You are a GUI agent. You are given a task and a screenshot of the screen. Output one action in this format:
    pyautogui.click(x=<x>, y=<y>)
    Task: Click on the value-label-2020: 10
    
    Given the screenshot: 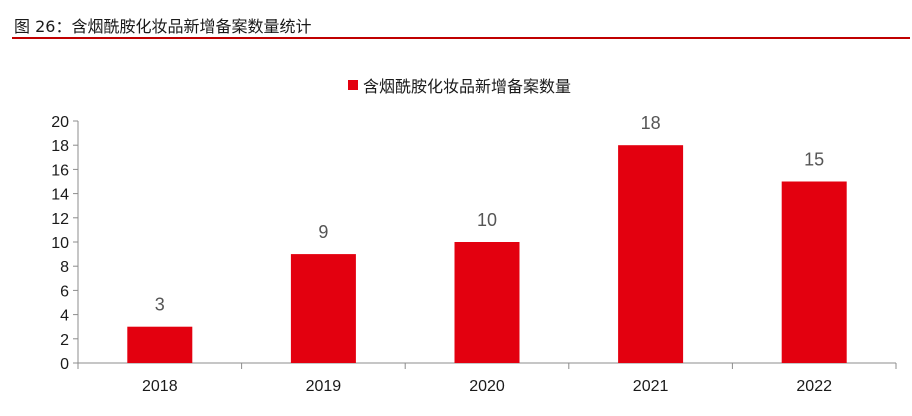 What is the action you would take?
    pyautogui.click(x=487, y=220)
    